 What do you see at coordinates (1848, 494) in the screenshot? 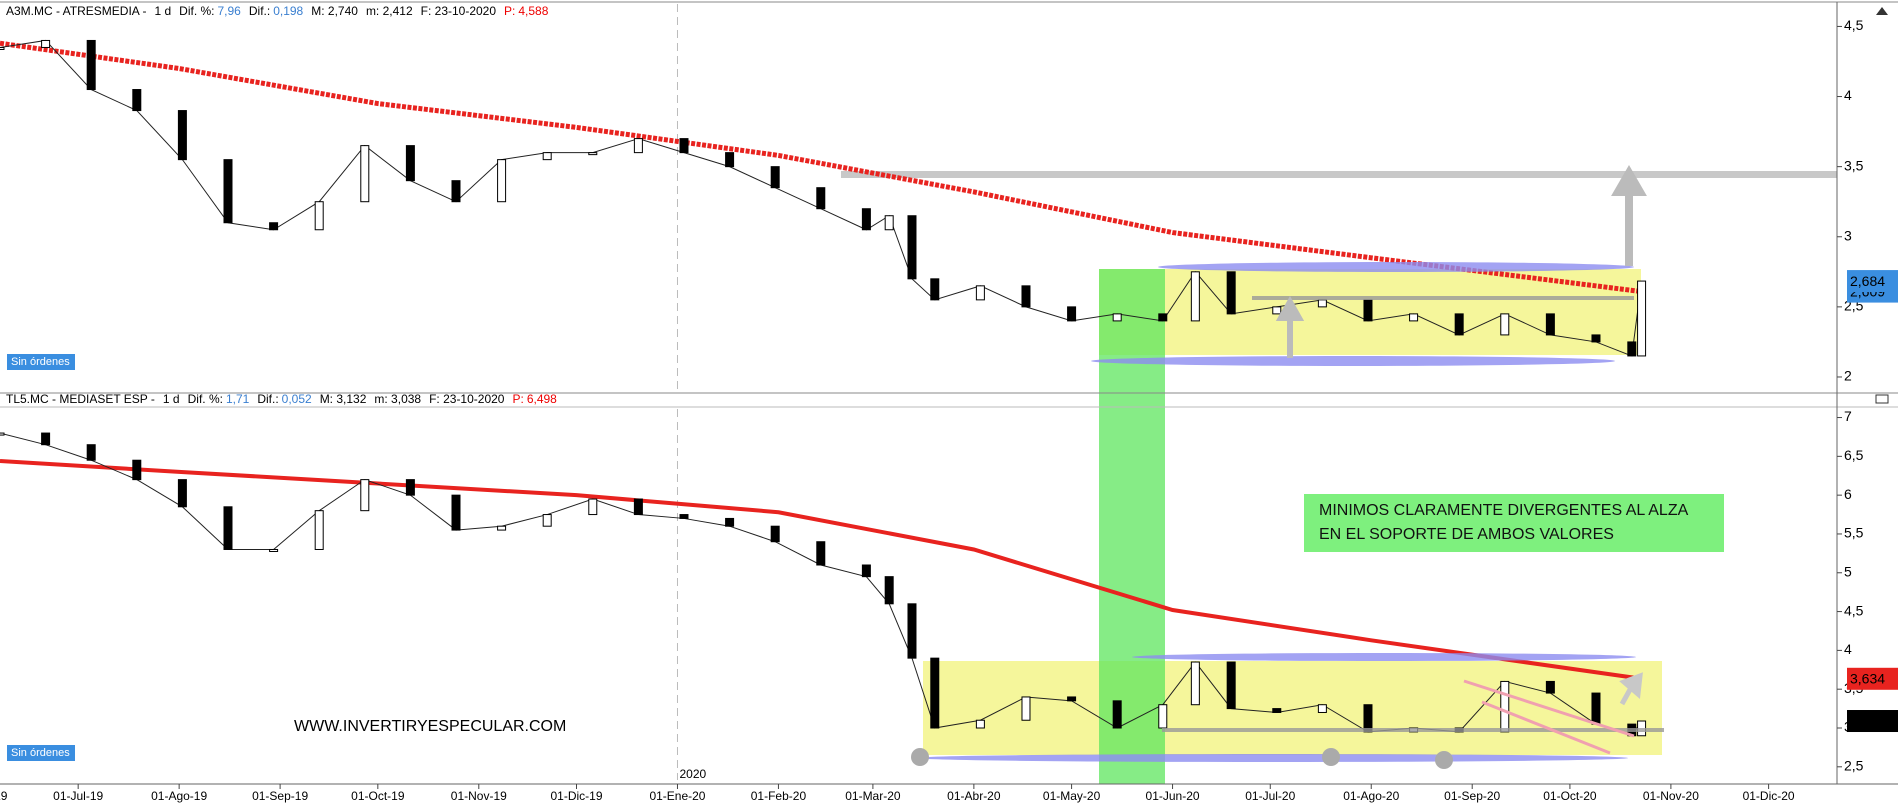
I see `y-tick-label: 6` at bounding box center [1848, 494].